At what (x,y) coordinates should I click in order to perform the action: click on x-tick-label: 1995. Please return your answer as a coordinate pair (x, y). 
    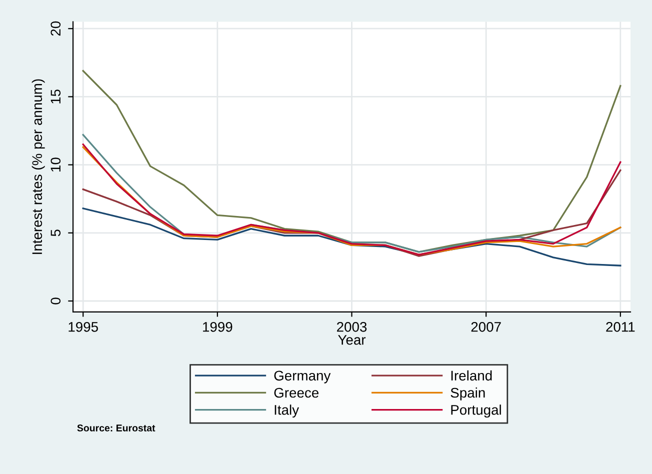
    Looking at the image, I should click on (83, 327).